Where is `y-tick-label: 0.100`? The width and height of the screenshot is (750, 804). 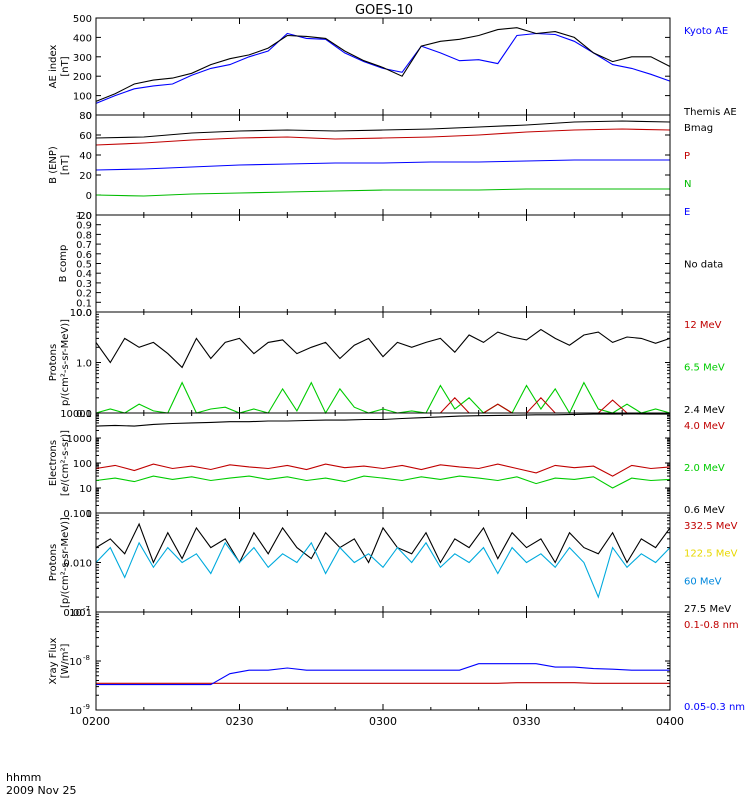
y-tick-label: 0.100 is located at coordinates (77, 514).